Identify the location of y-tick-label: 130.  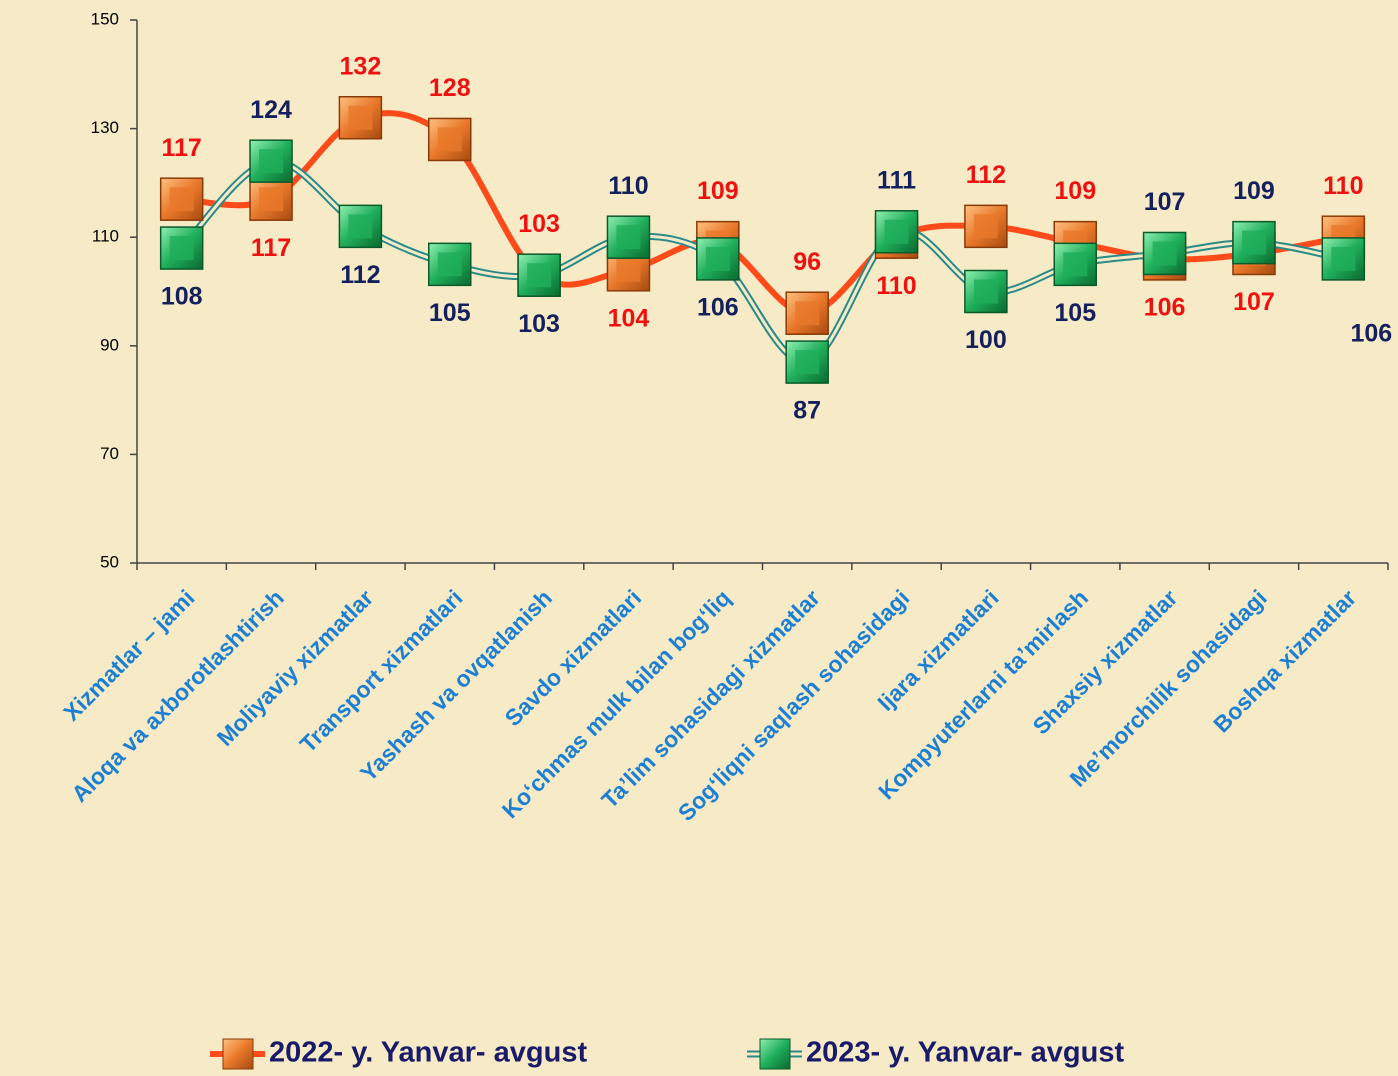
(105, 127).